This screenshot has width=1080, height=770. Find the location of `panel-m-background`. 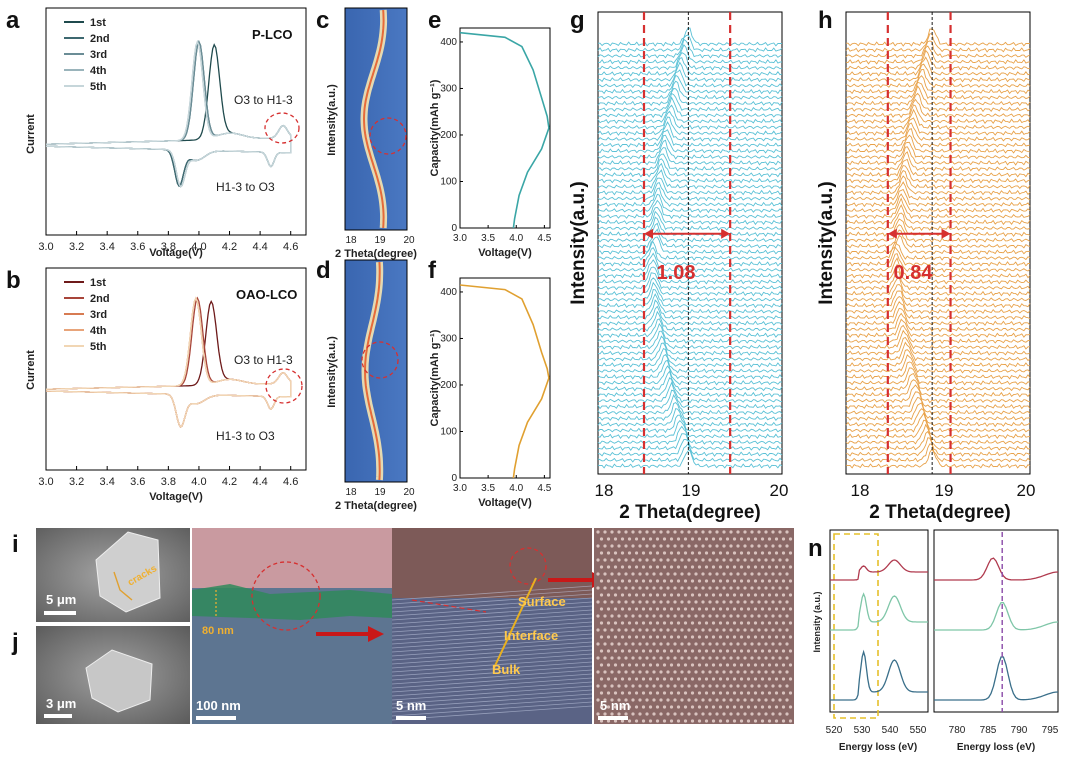

panel-m-background is located at coordinates (694, 626).